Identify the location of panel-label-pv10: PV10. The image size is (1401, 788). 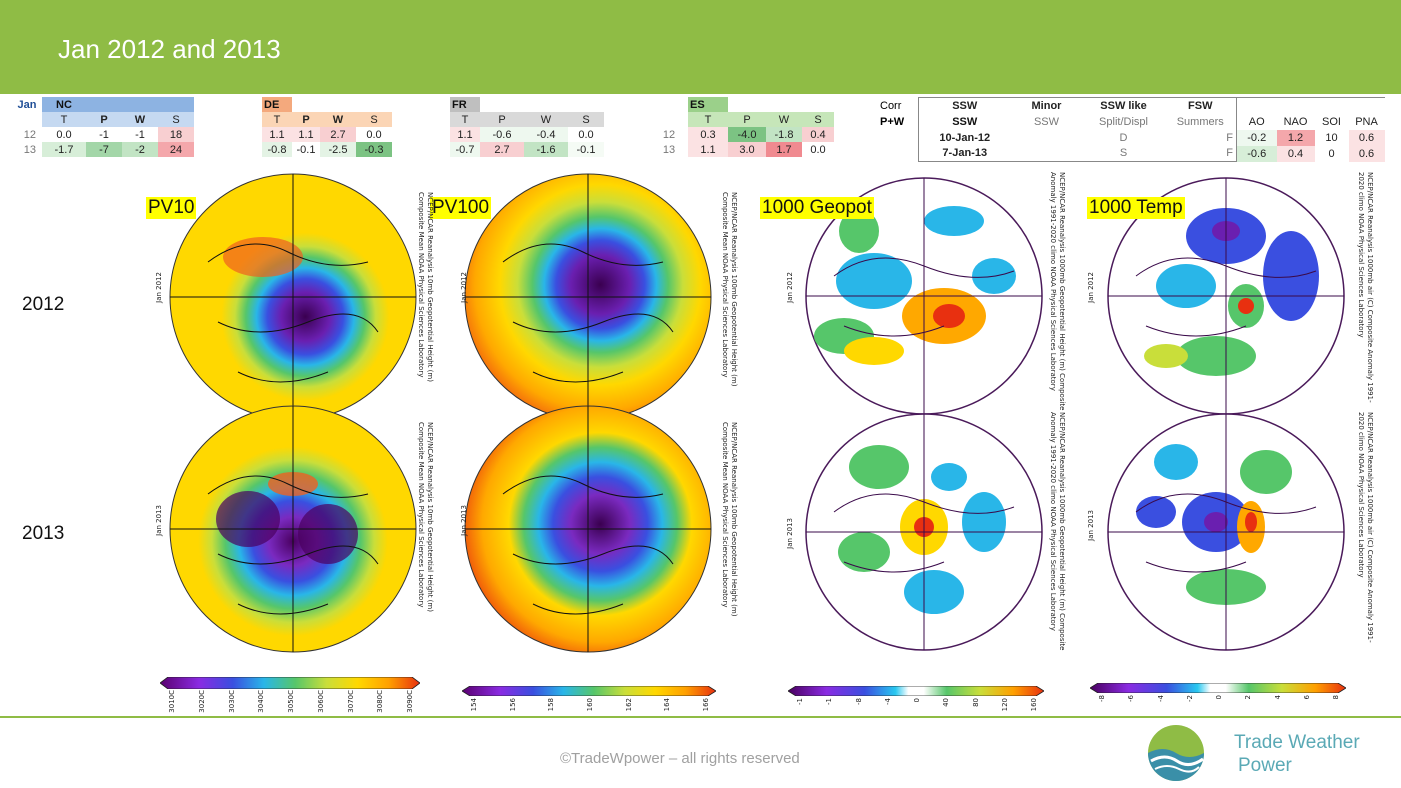
(171, 208).